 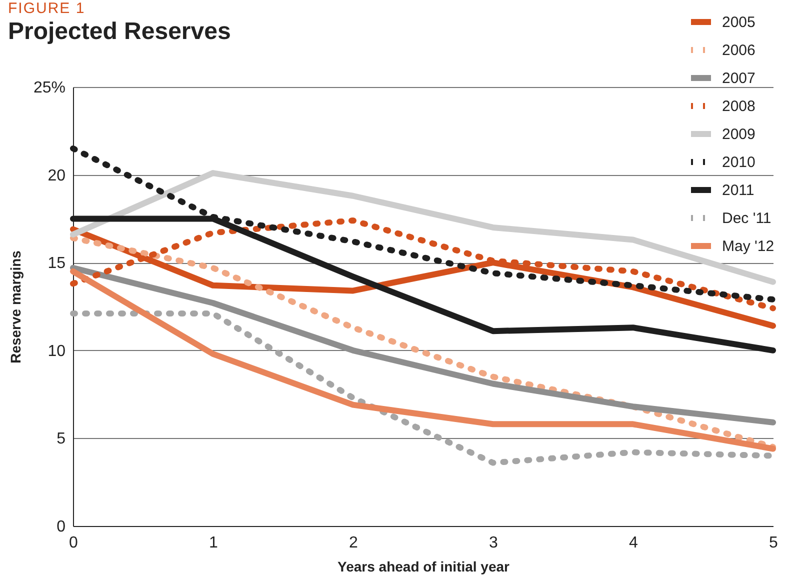 What do you see at coordinates (57, 351) in the screenshot?
I see `y-tick-label: 10` at bounding box center [57, 351].